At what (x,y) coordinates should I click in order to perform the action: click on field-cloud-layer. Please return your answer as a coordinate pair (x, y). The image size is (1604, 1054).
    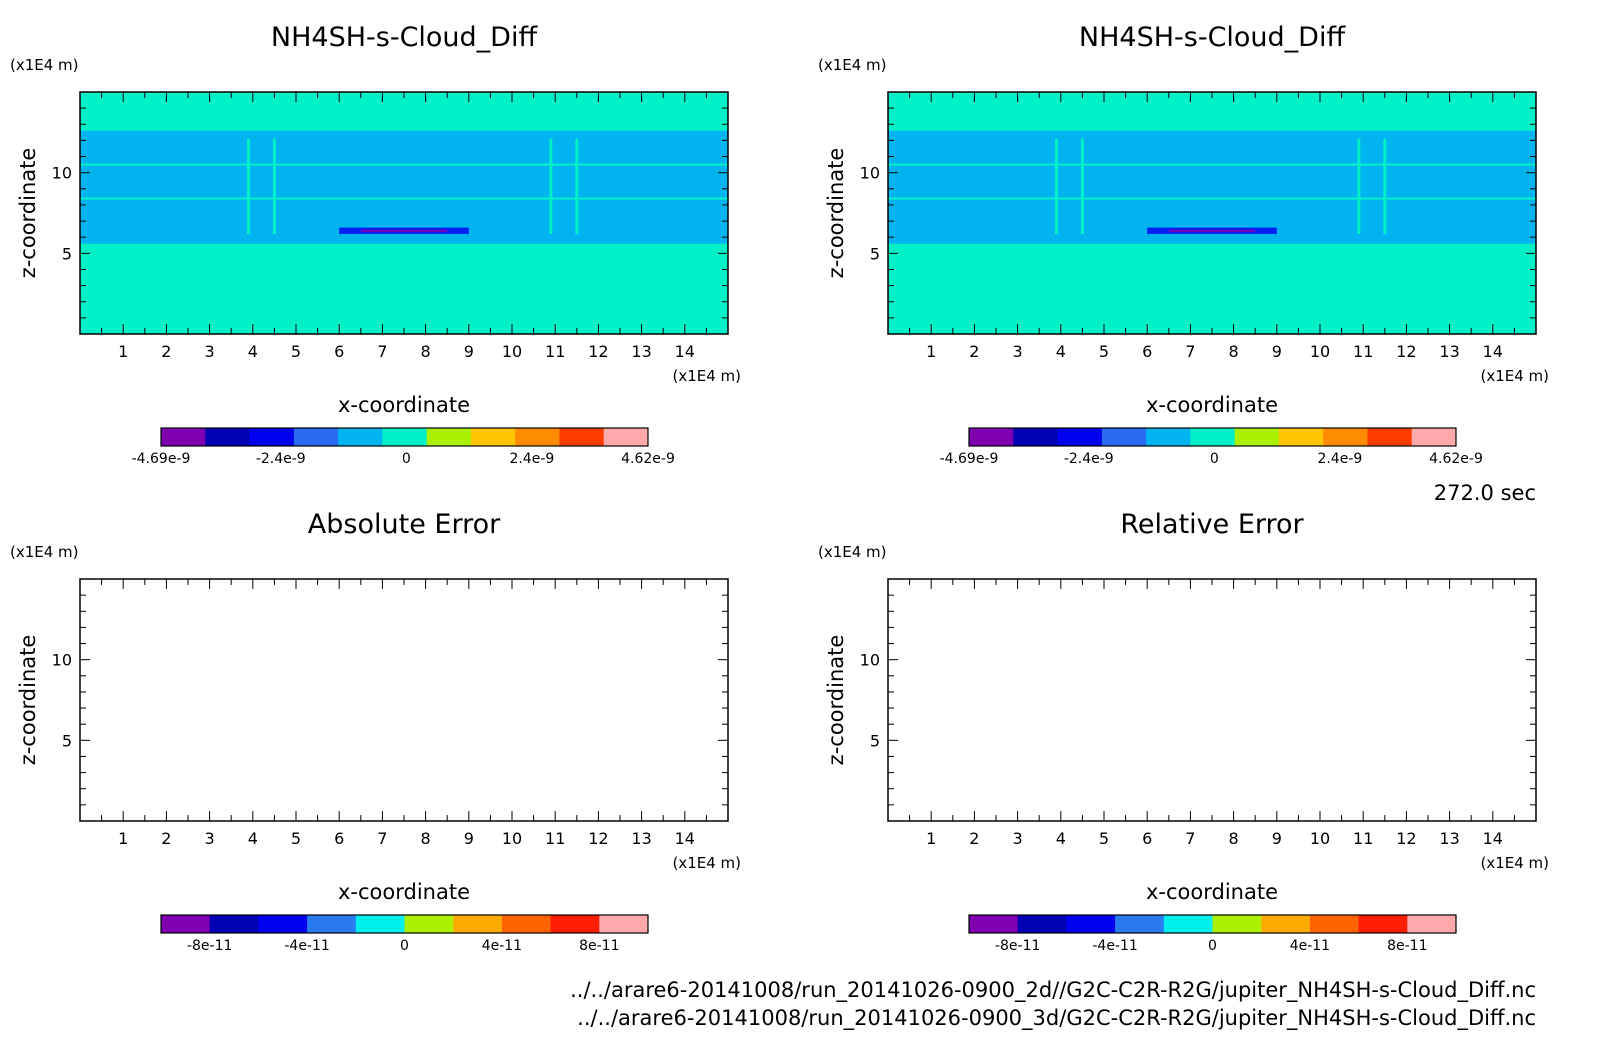
    Looking at the image, I should click on (1212, 187).